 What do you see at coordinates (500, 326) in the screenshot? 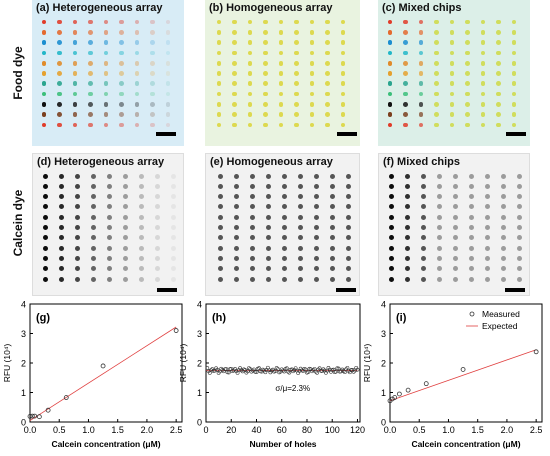
I see `legend-label-expected: Expected` at bounding box center [500, 326].